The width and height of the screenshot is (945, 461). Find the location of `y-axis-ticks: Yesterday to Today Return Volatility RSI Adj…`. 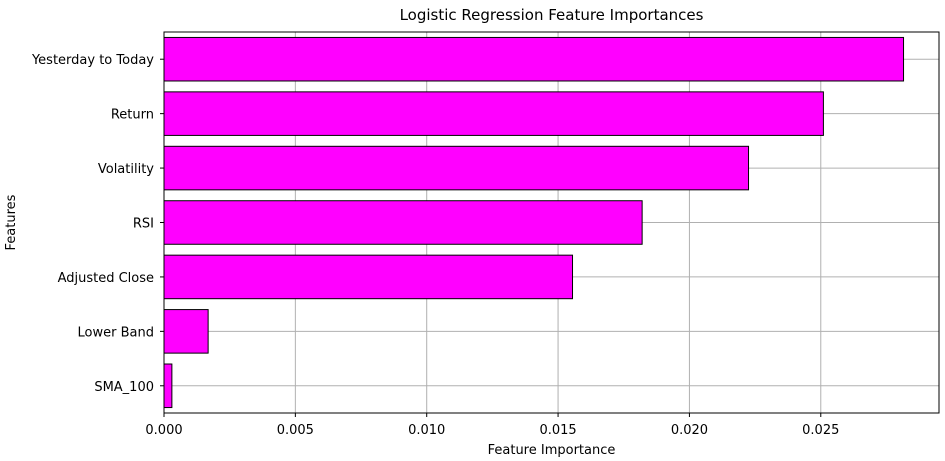

y-axis-ticks: Yesterday to Today Return Volatility RSI Adj… is located at coordinates (97, 224).